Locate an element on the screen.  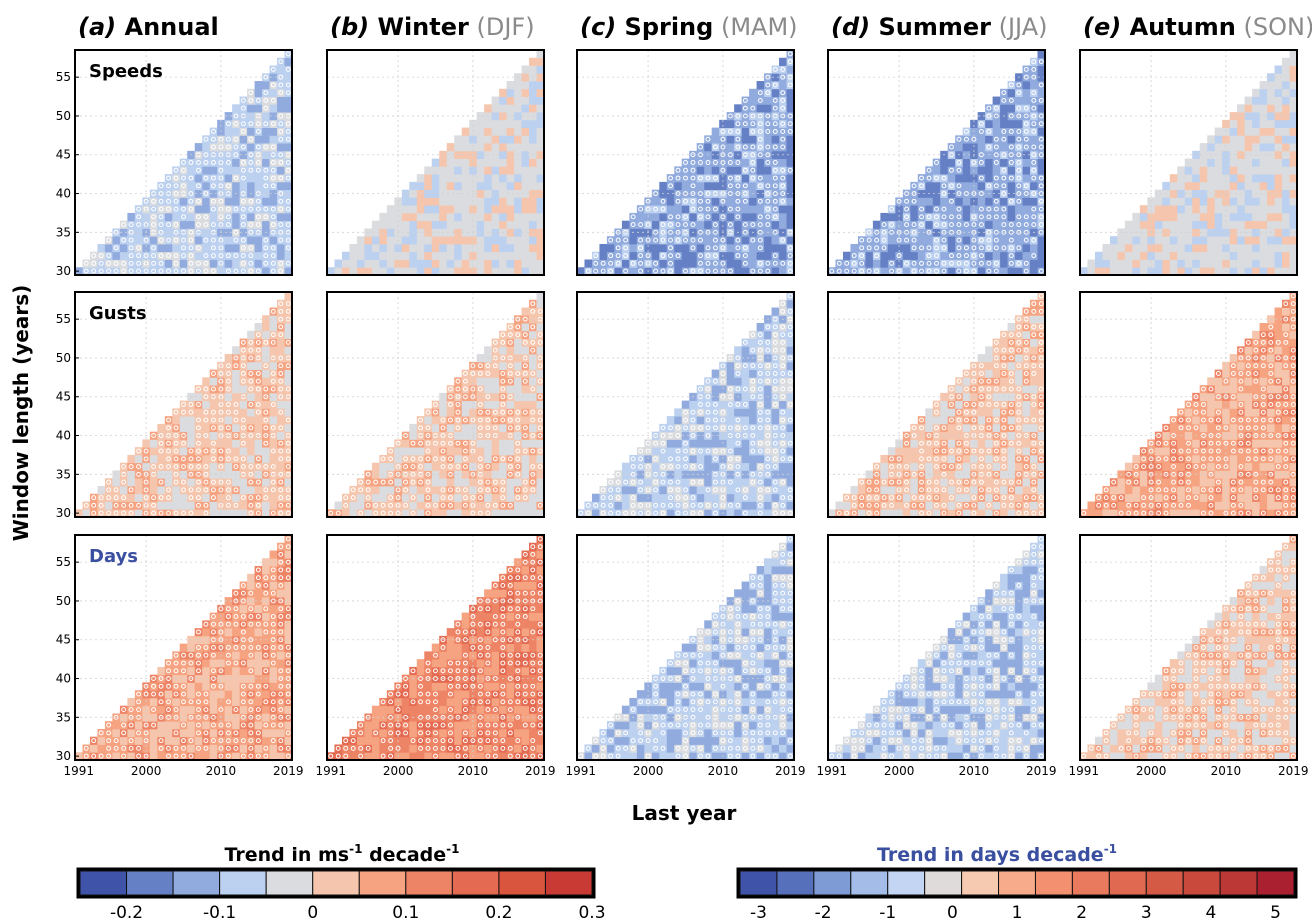
y-tick-label: 35 is located at coordinates (63, 232).